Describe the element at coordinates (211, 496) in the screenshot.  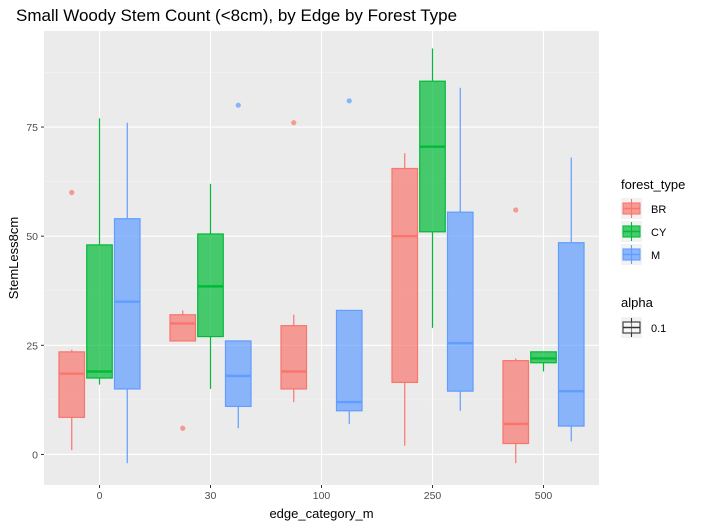
I see `x-tick-label: 30` at that location.